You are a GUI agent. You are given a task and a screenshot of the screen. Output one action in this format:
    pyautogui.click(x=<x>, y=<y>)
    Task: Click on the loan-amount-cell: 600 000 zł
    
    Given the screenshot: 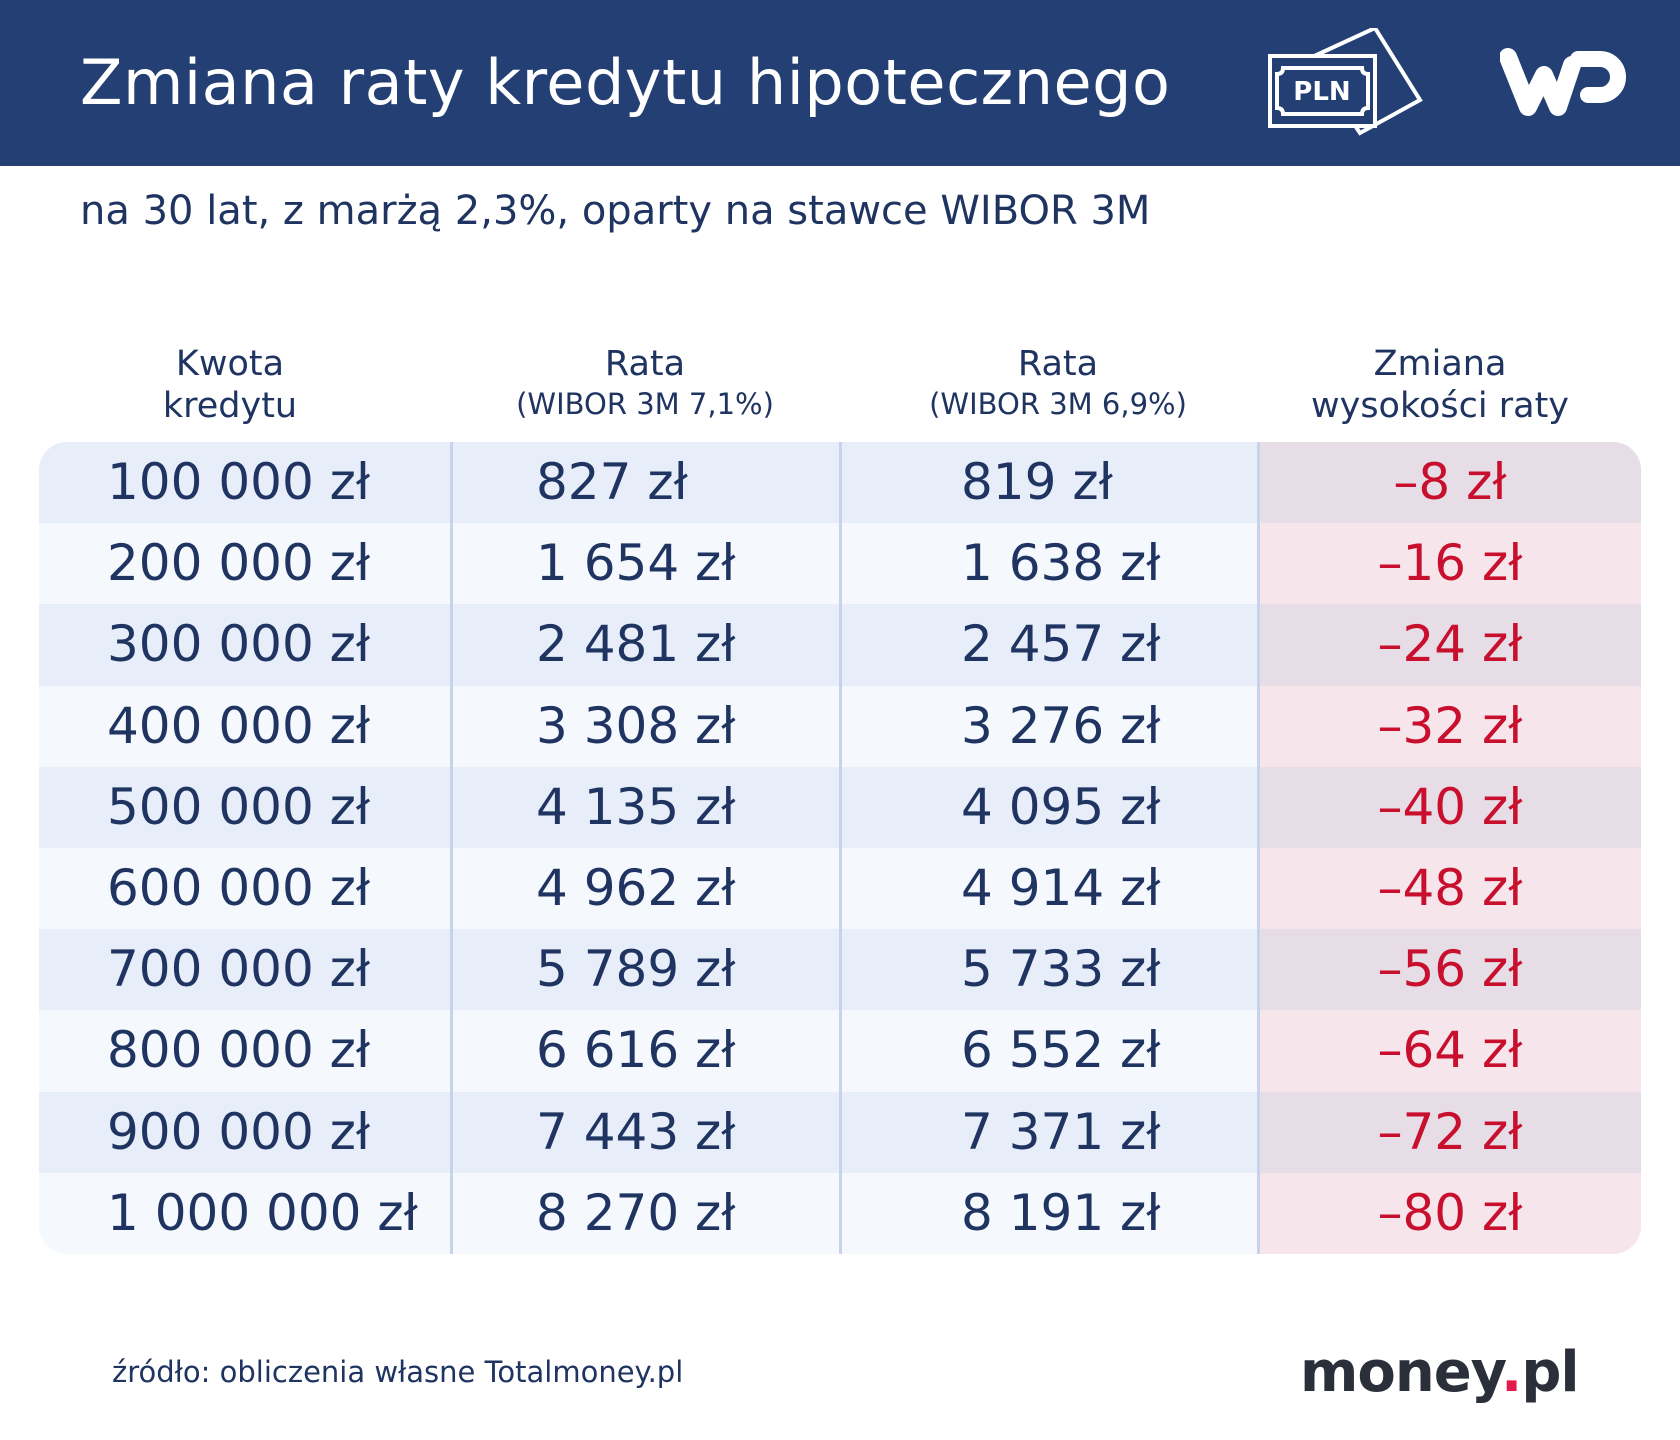 What is the action you would take?
    pyautogui.click(x=239, y=888)
    